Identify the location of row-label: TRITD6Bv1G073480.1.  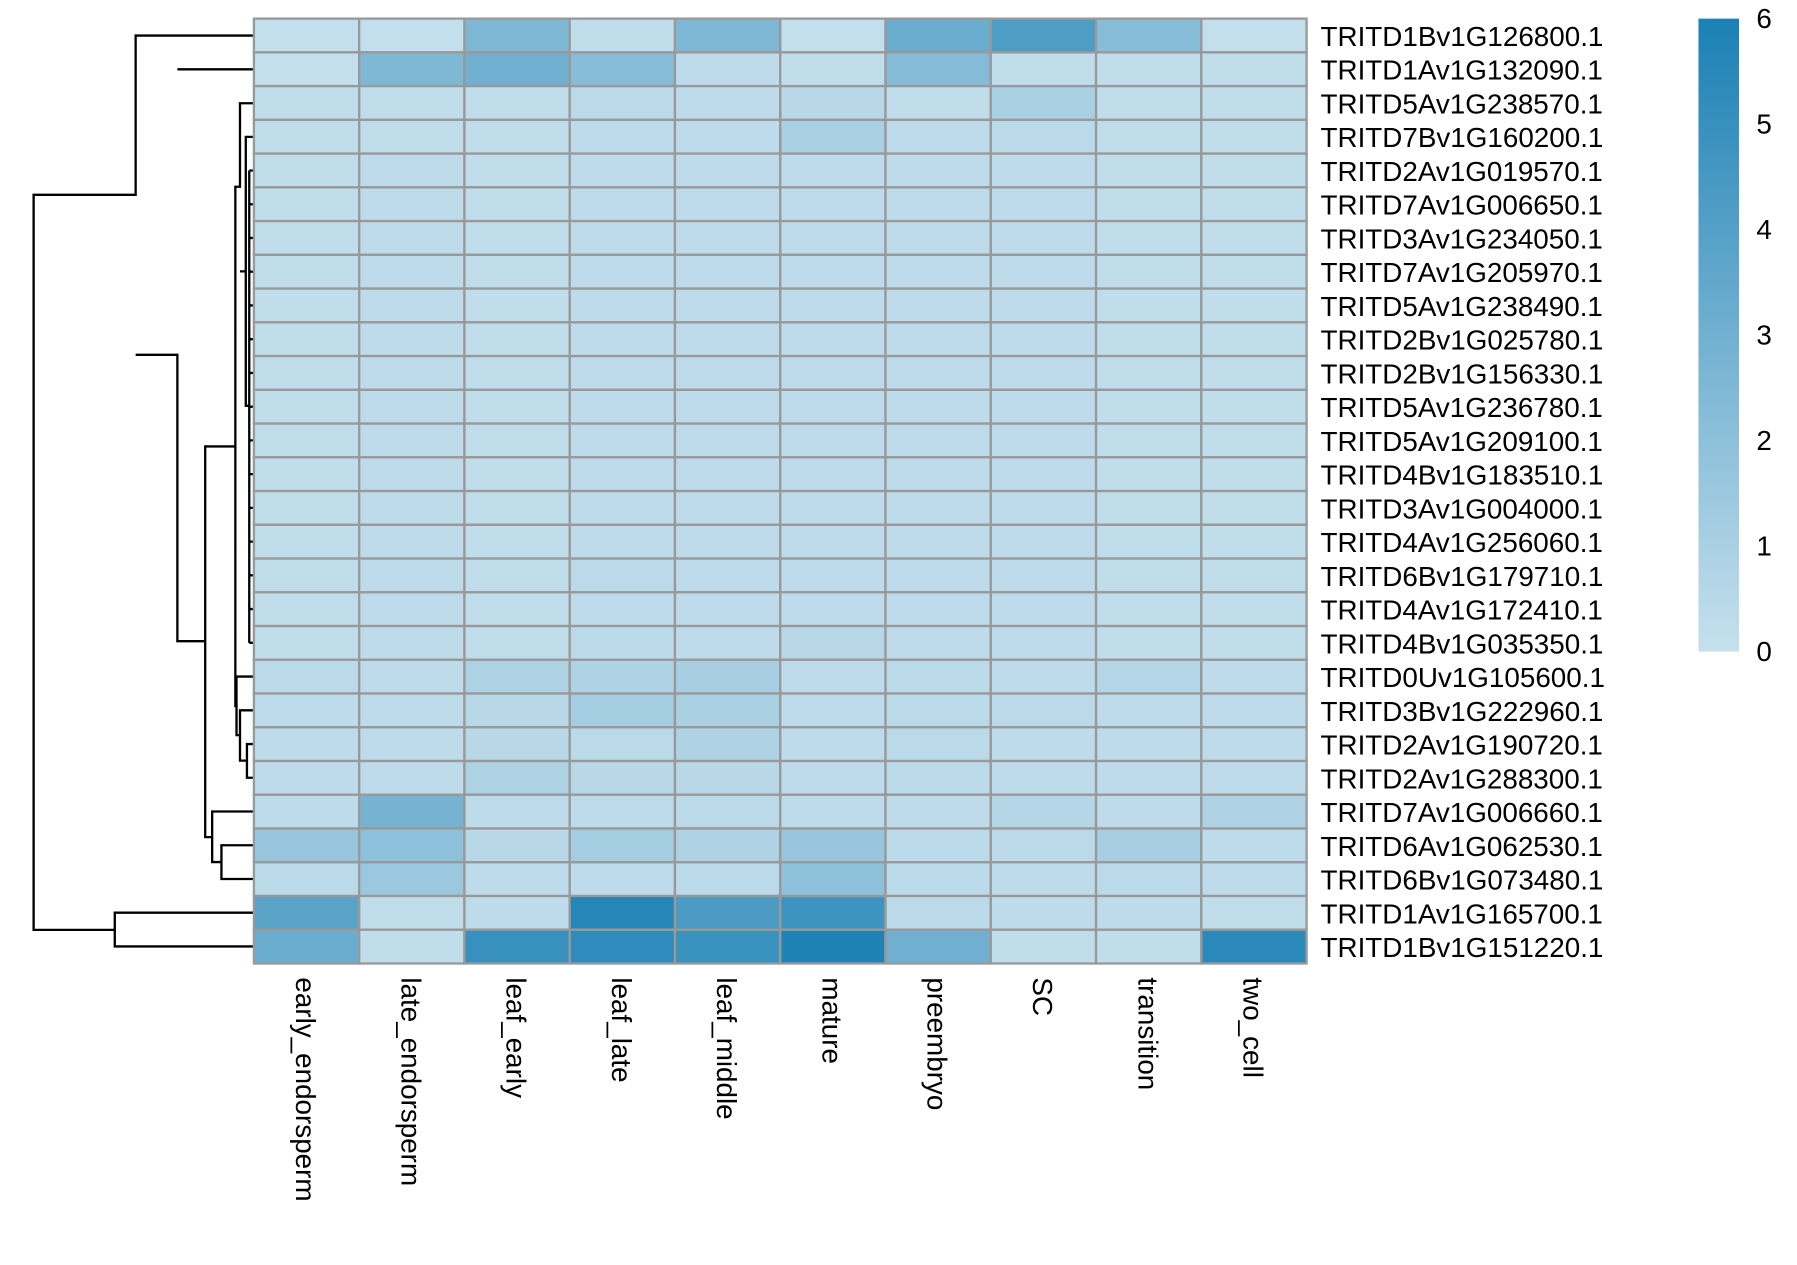
(1462, 880).